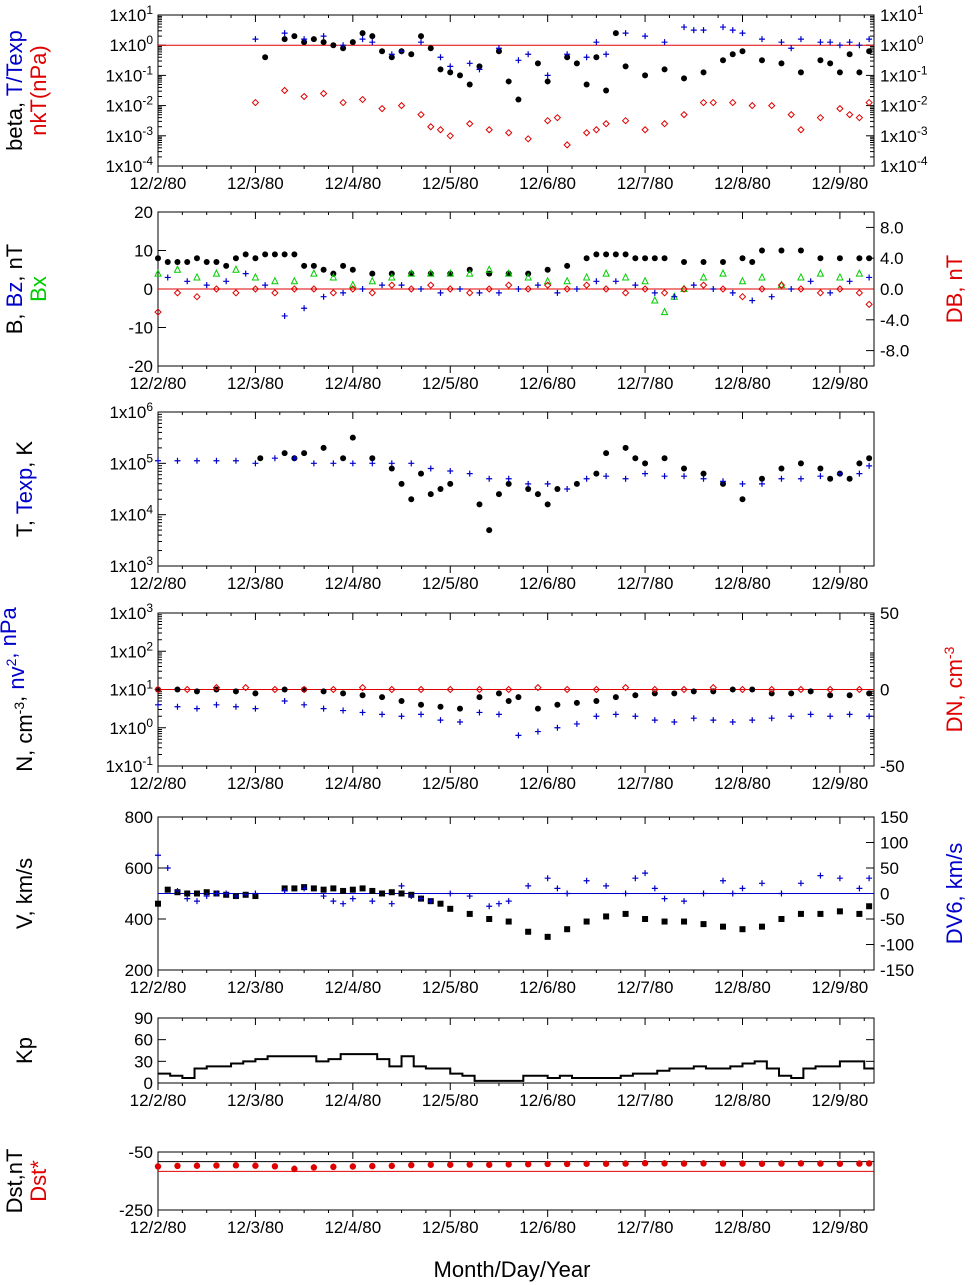 The width and height of the screenshot is (977, 1285). What do you see at coordinates (129, 165) in the screenshot?
I see `y-tick-label: 1x10⁻⁴` at bounding box center [129, 165].